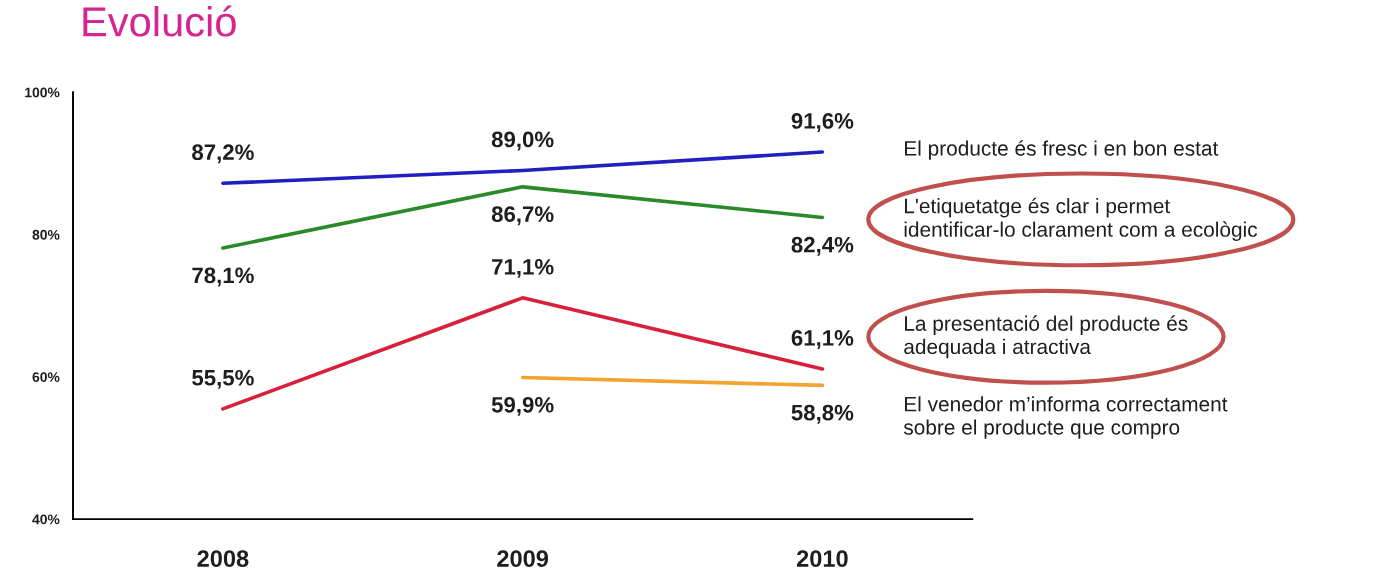  Describe the element at coordinates (42, 92) in the screenshot. I see `y-tick-label: 100%` at that location.